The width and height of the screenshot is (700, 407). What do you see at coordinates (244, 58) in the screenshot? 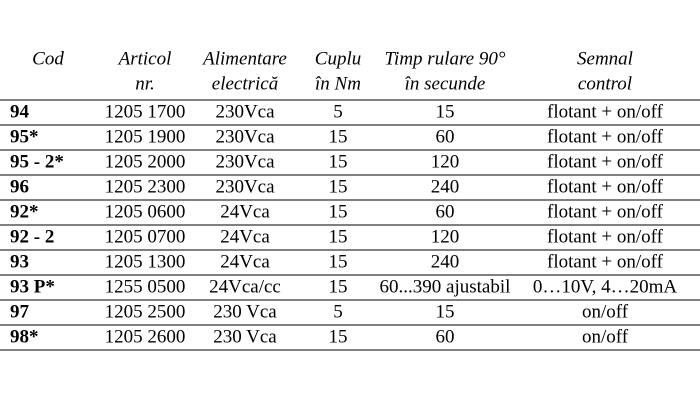
I see `header-cell: Alimentare` at bounding box center [244, 58].